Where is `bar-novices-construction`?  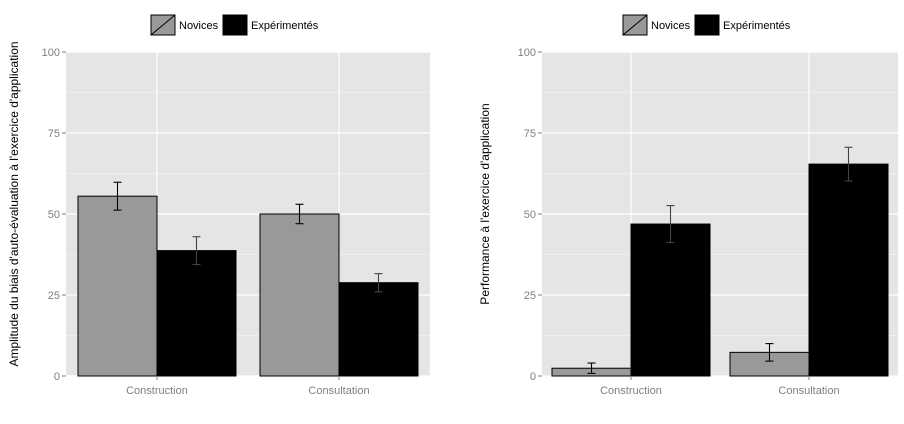
bar-novices-construction is located at coordinates (117, 286).